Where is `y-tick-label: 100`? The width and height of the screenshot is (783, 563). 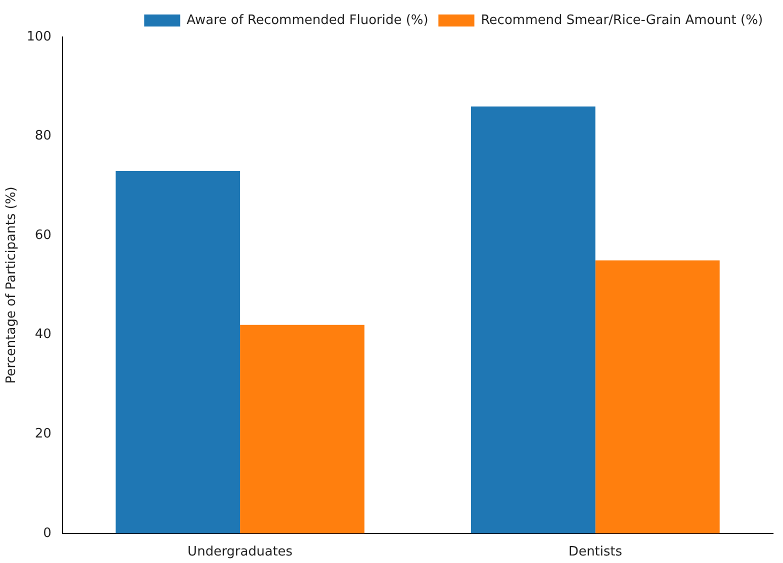 y-tick-label: 100 is located at coordinates (39, 36).